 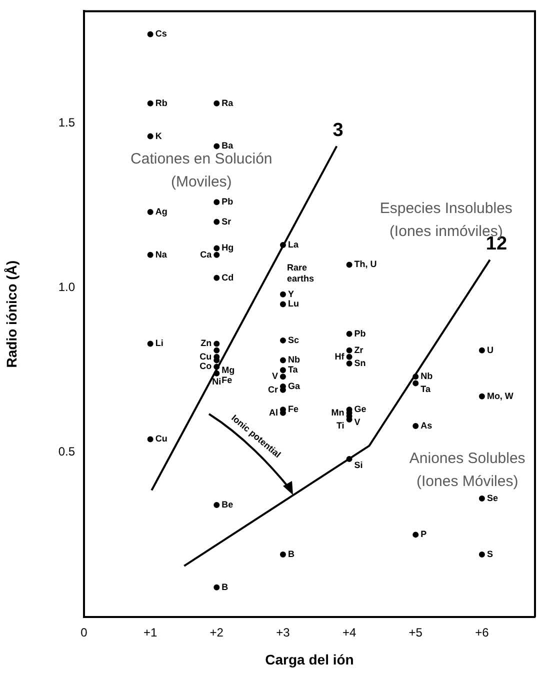 I want to click on annotation: Ag, so click(x=161, y=211).